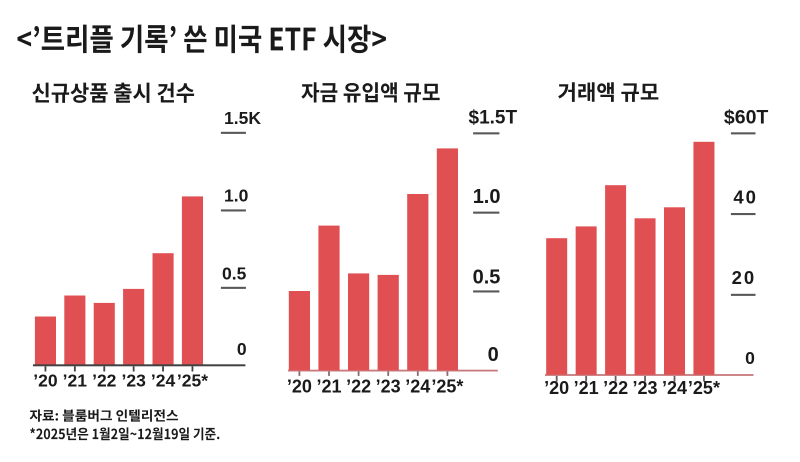  I want to click on svg-text: $1.5T, so click(493, 118).